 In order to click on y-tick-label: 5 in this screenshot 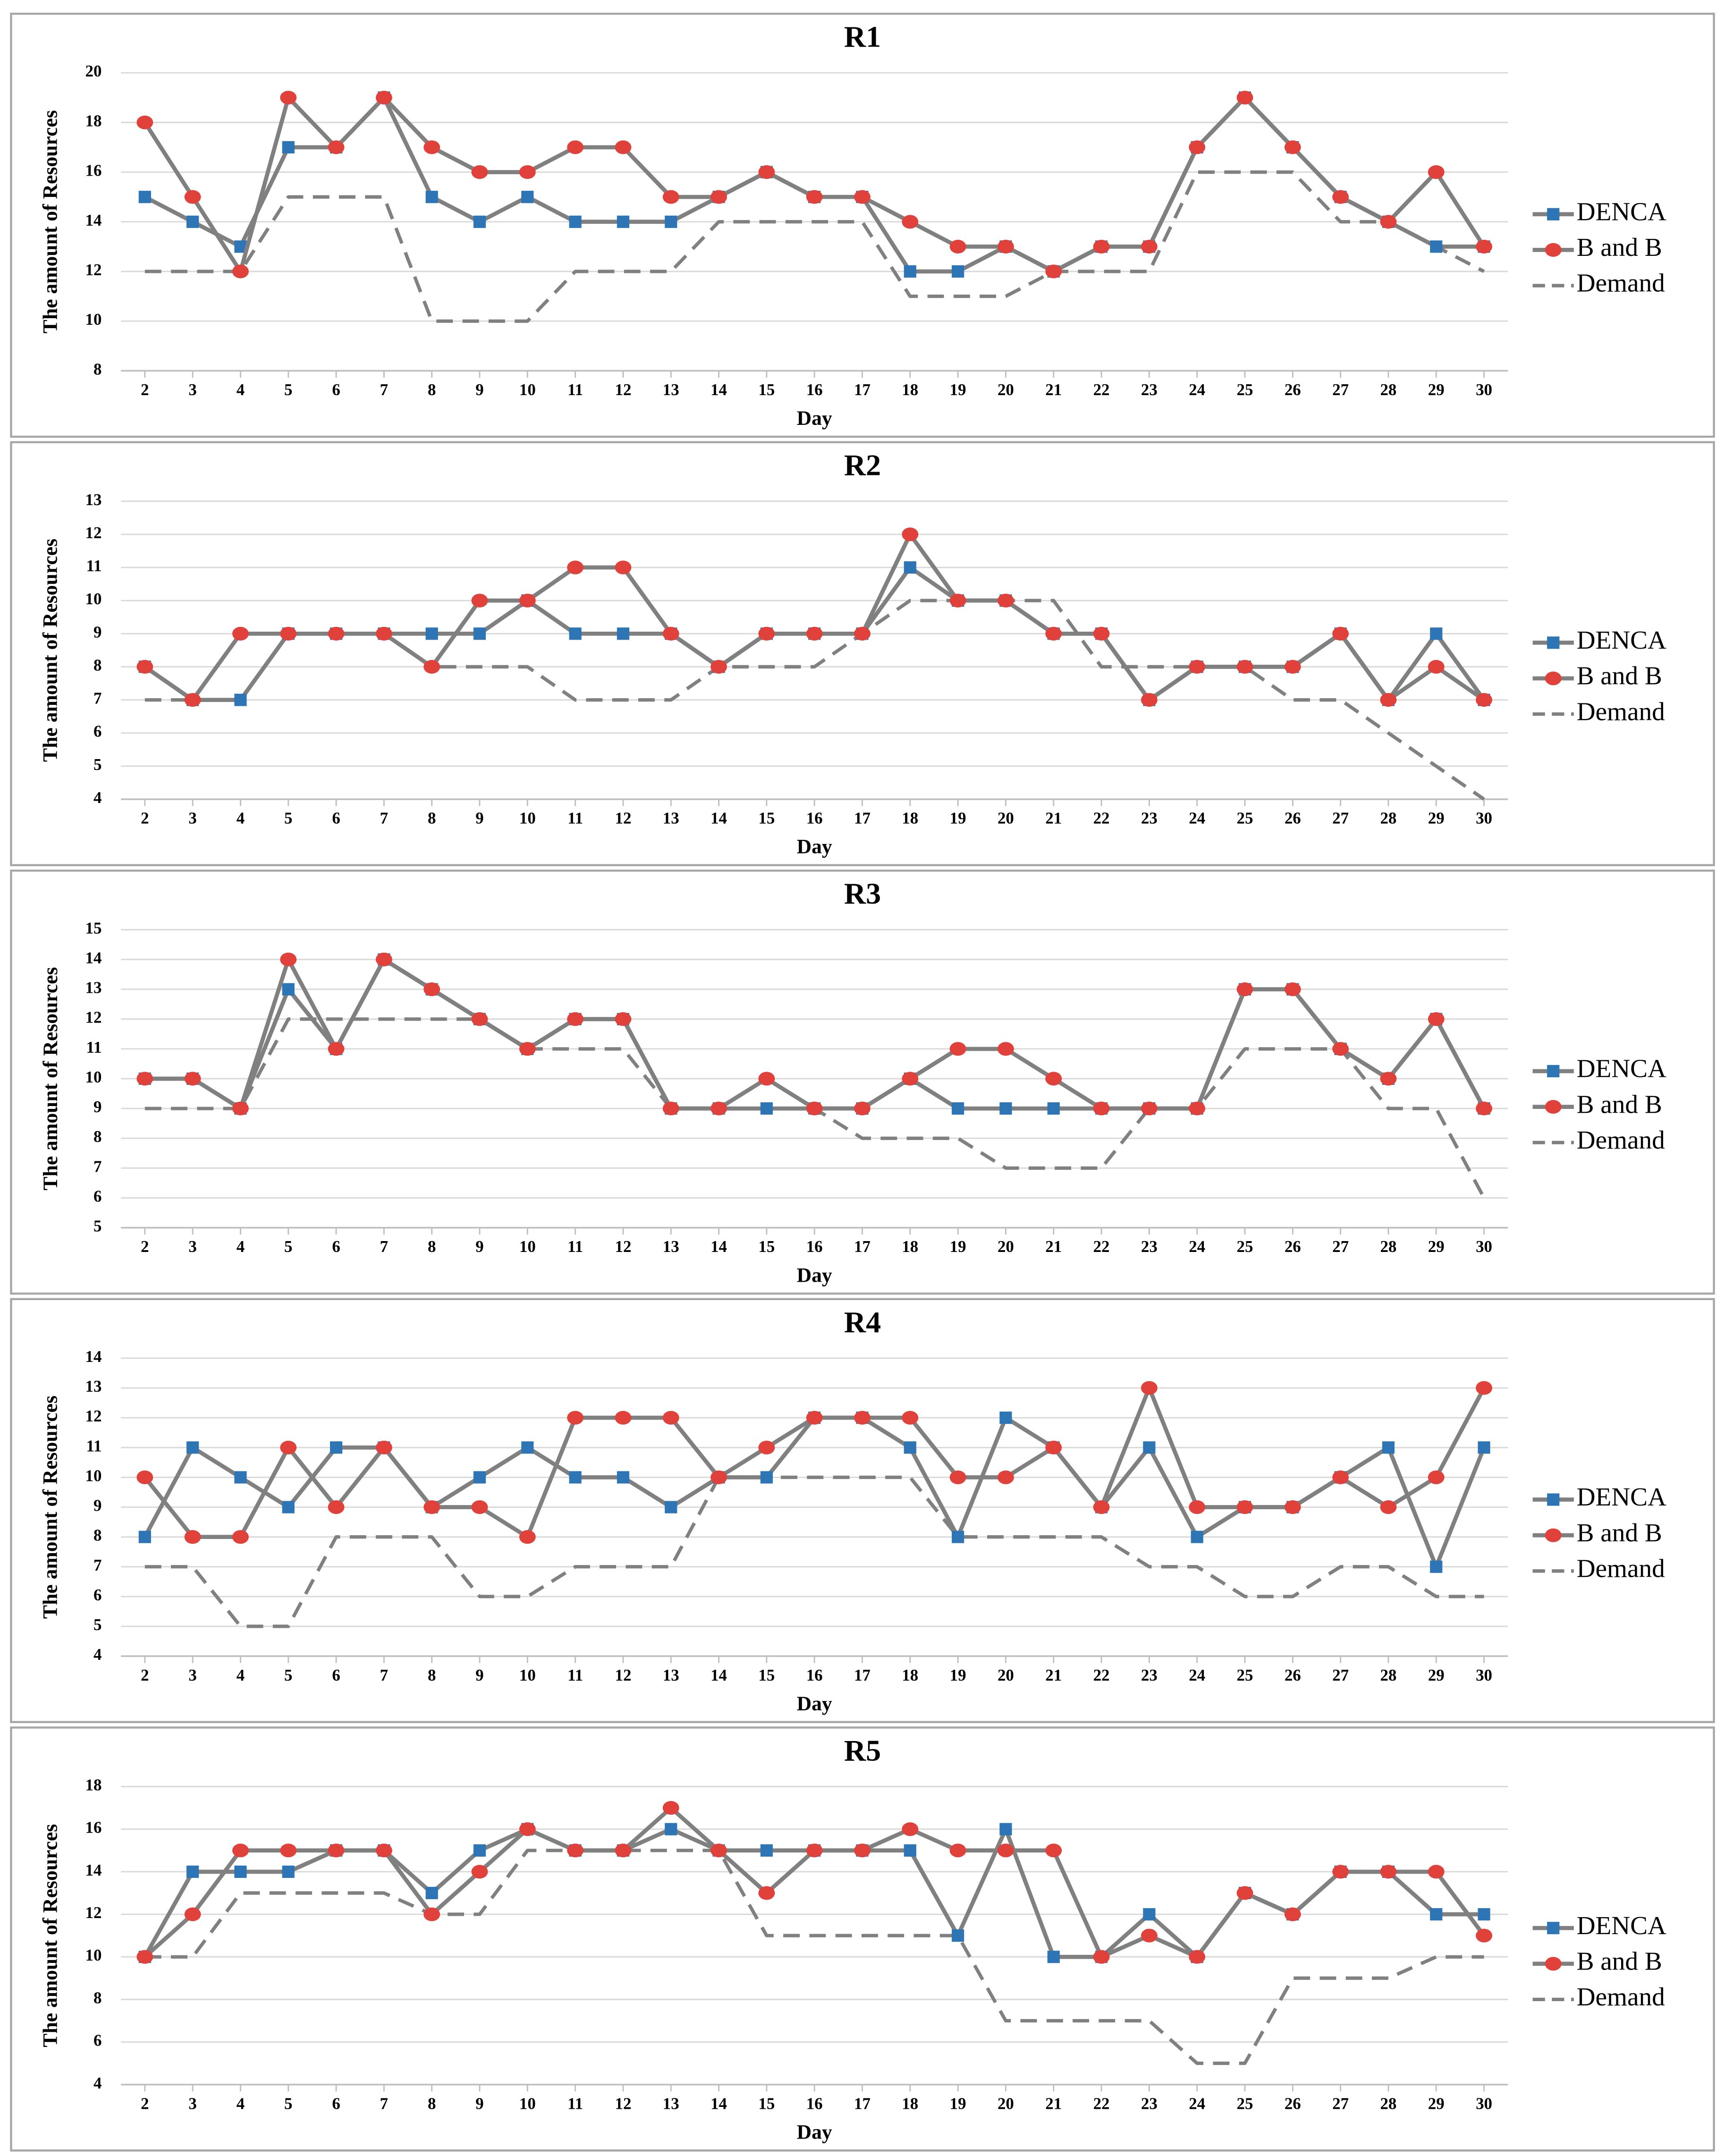, I will do `click(97, 764)`.